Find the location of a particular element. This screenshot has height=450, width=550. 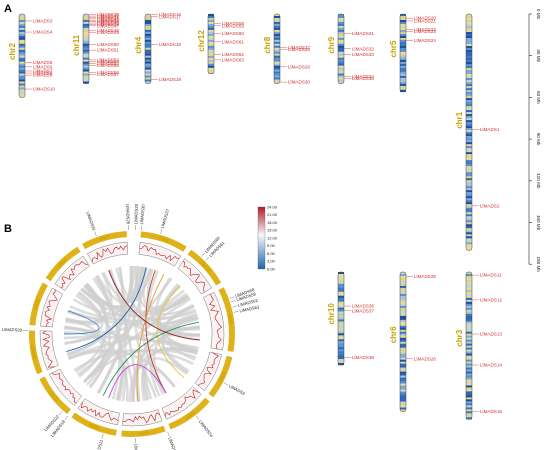

gene-duplication-link is located at coordinates (154, 305).